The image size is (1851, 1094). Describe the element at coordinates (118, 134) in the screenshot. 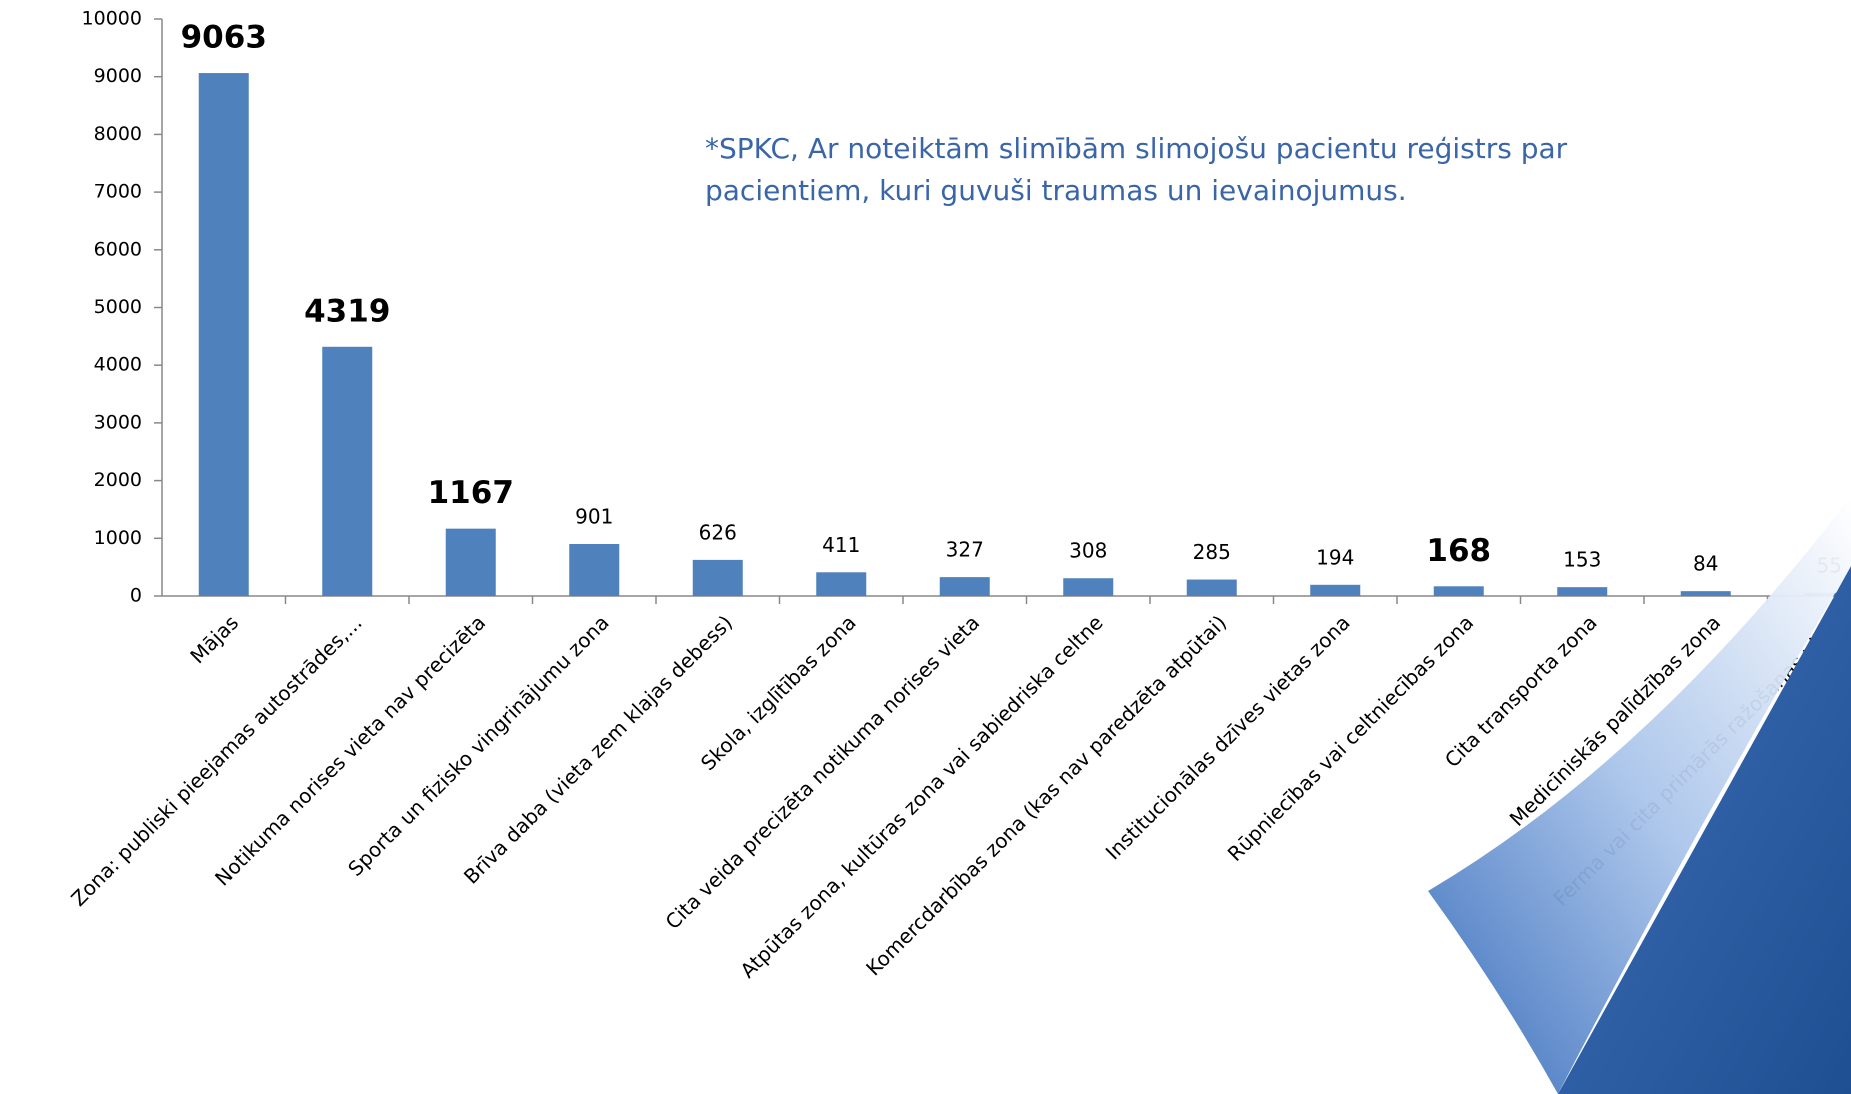

I see `y-tick-label: 8000` at that location.